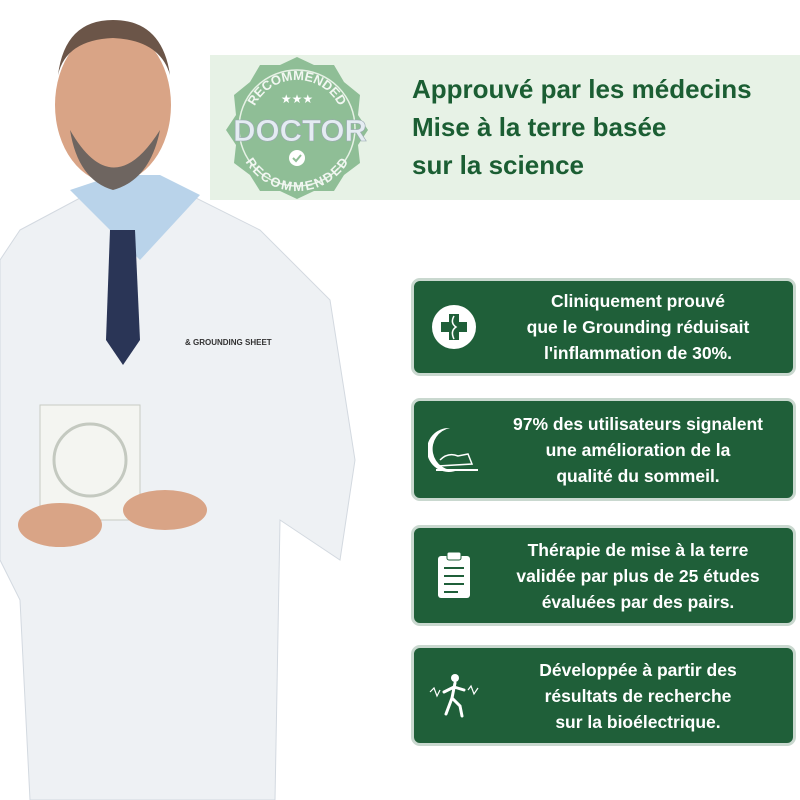 This screenshot has height=800, width=800. I want to click on coat-logo: & GROUNDING SHEET, so click(228, 342).